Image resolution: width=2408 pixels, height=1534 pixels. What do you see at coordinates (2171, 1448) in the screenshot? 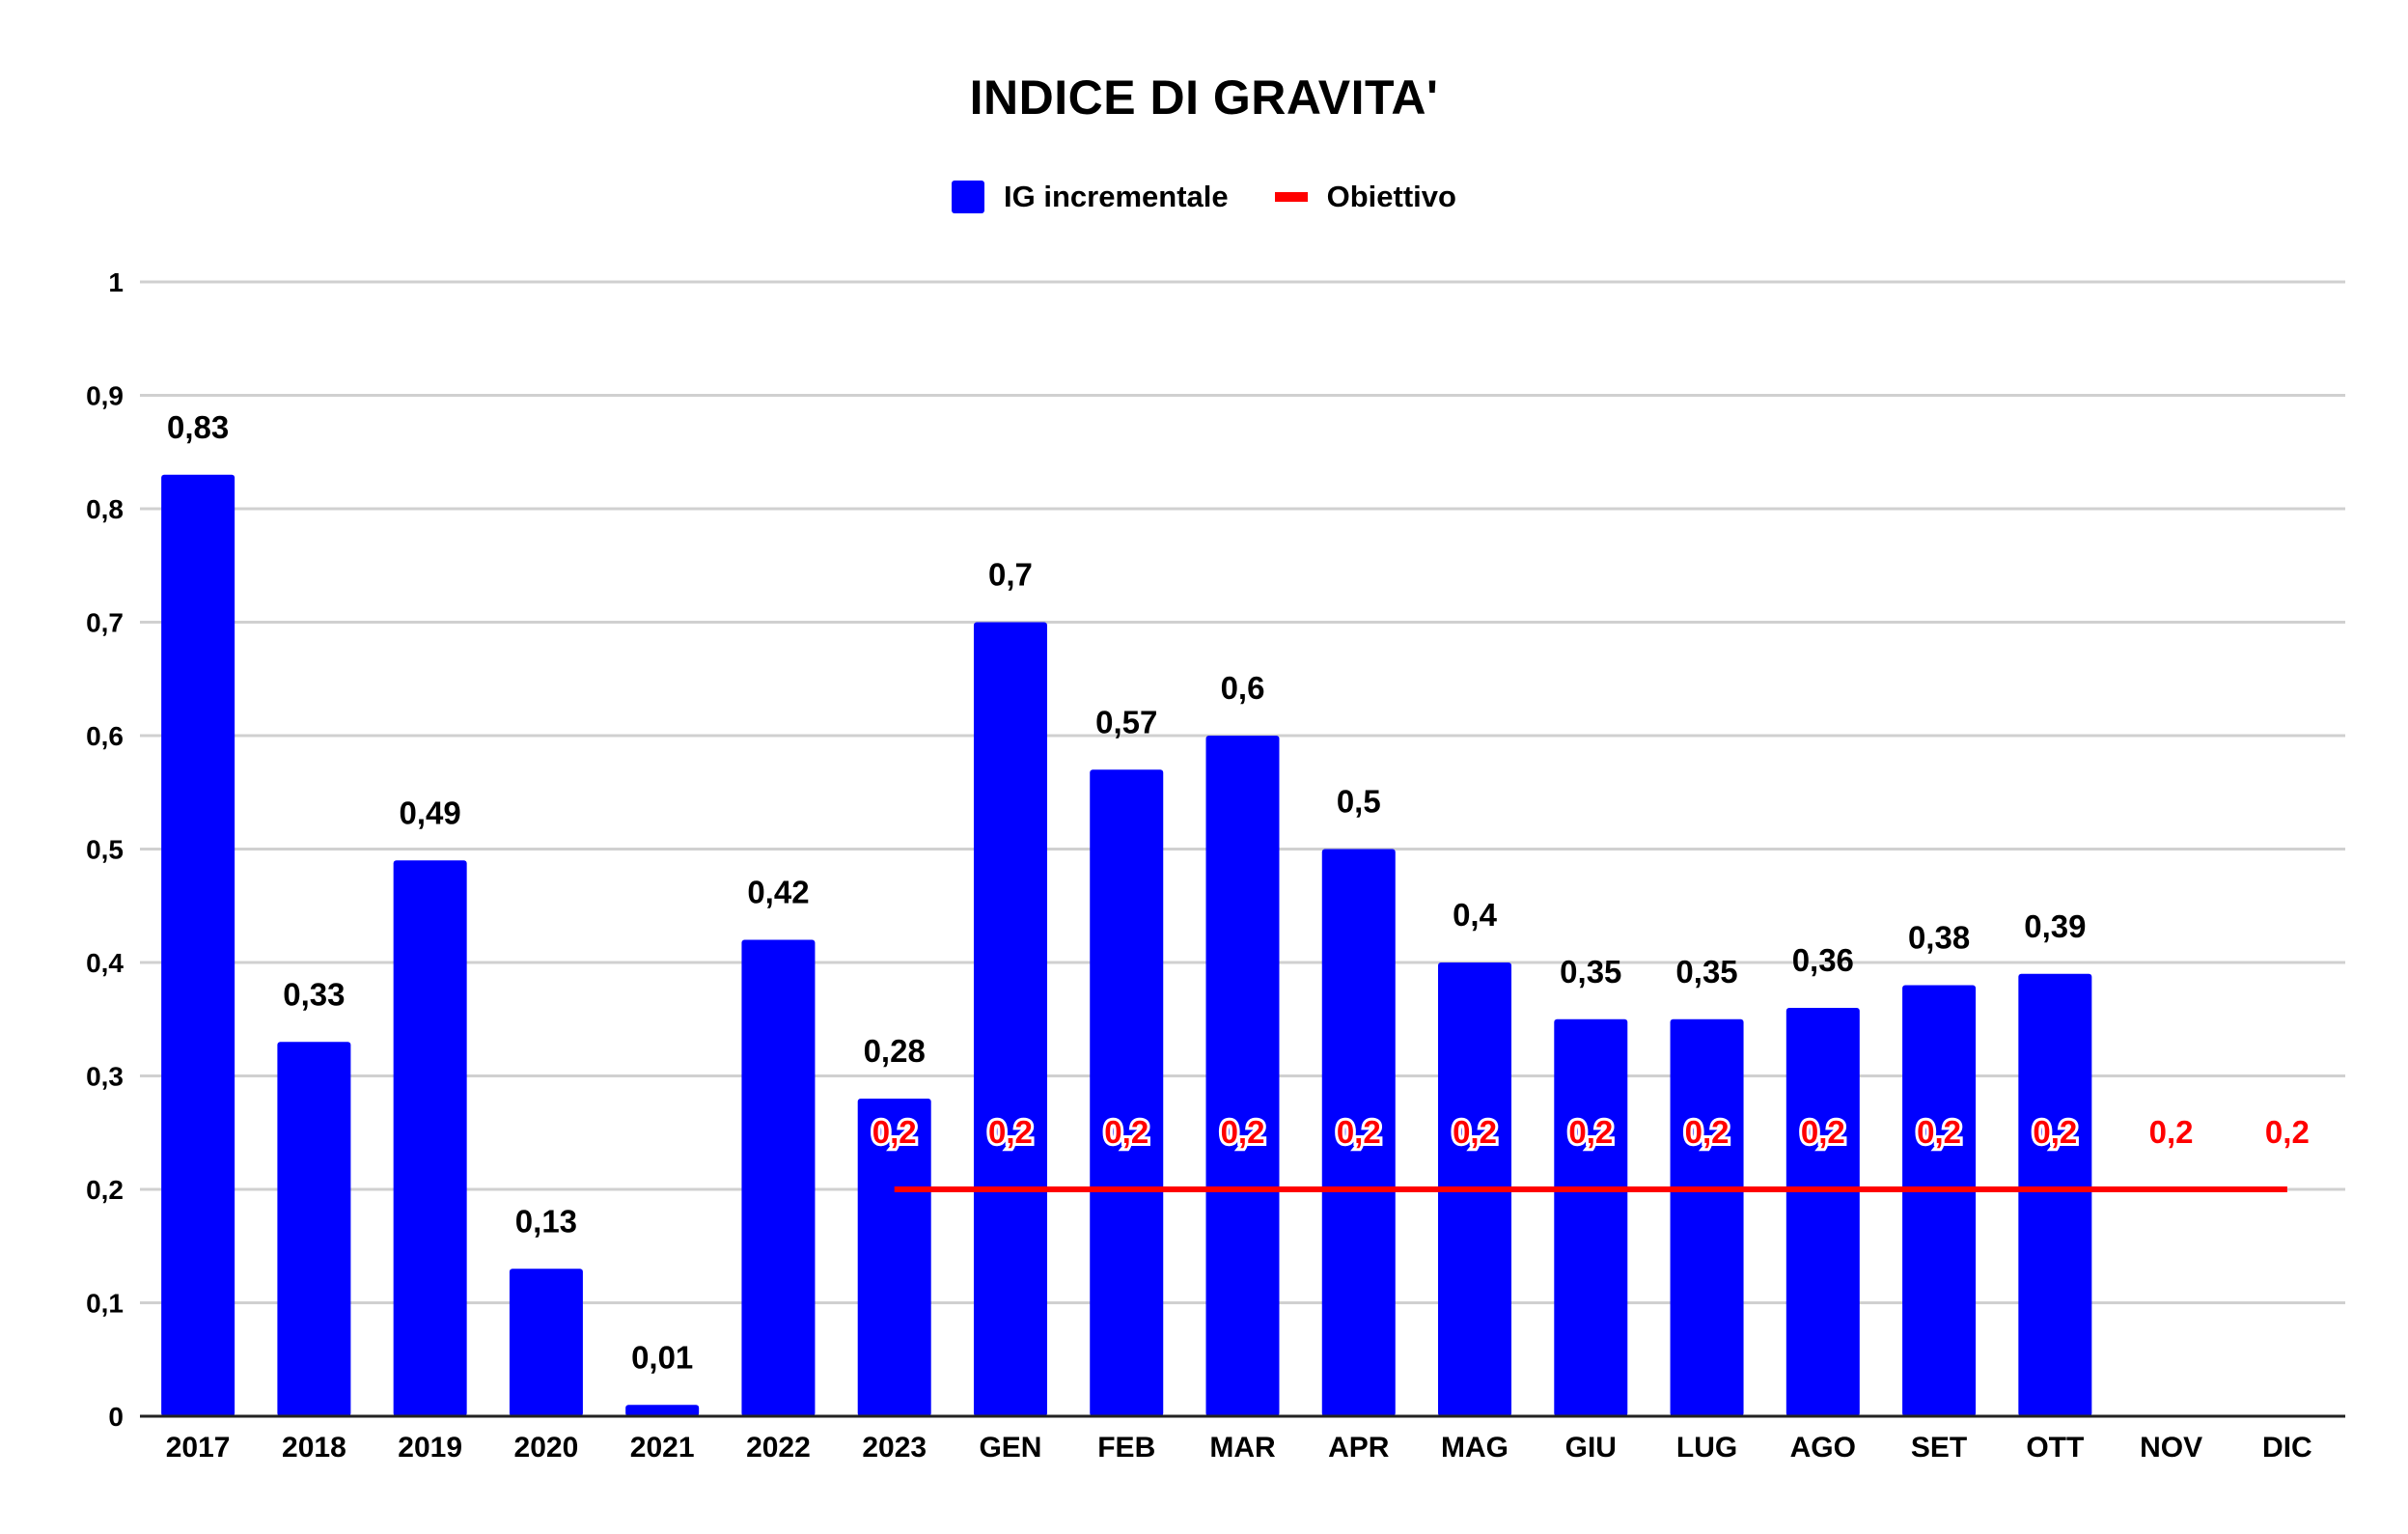
I see `x-tick-label: NOV` at bounding box center [2171, 1448].